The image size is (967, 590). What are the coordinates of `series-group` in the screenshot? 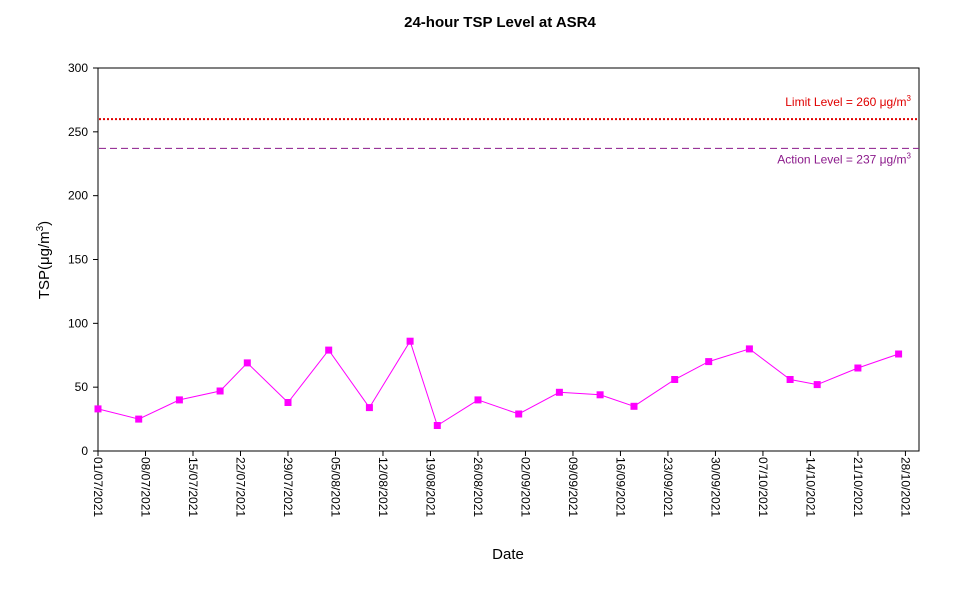 It's located at (498, 383).